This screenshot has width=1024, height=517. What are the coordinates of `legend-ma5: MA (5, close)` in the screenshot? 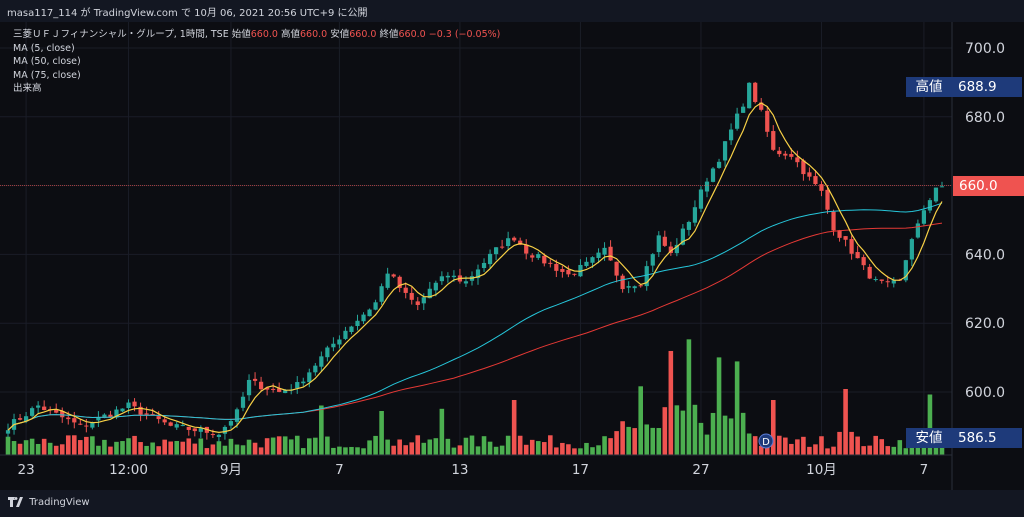 It's located at (44, 48).